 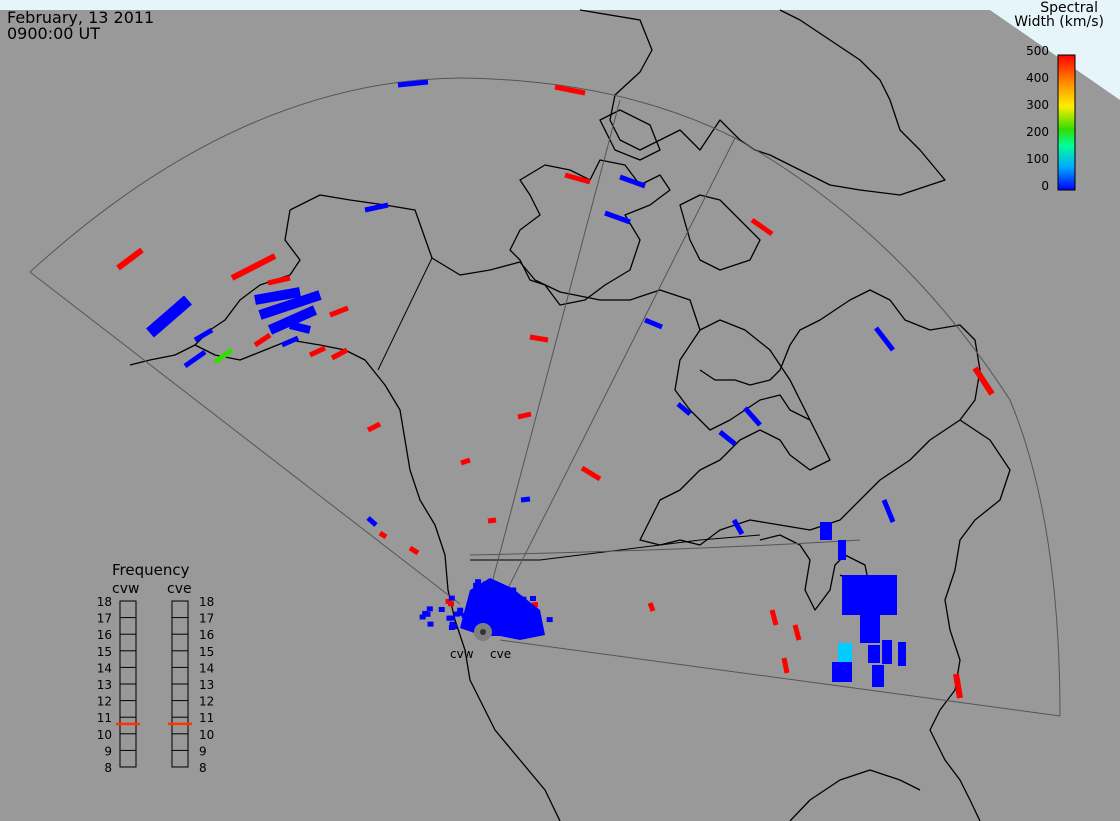 What do you see at coordinates (1055, 55) in the screenshot?
I see `sky-corner-right` at bounding box center [1055, 55].